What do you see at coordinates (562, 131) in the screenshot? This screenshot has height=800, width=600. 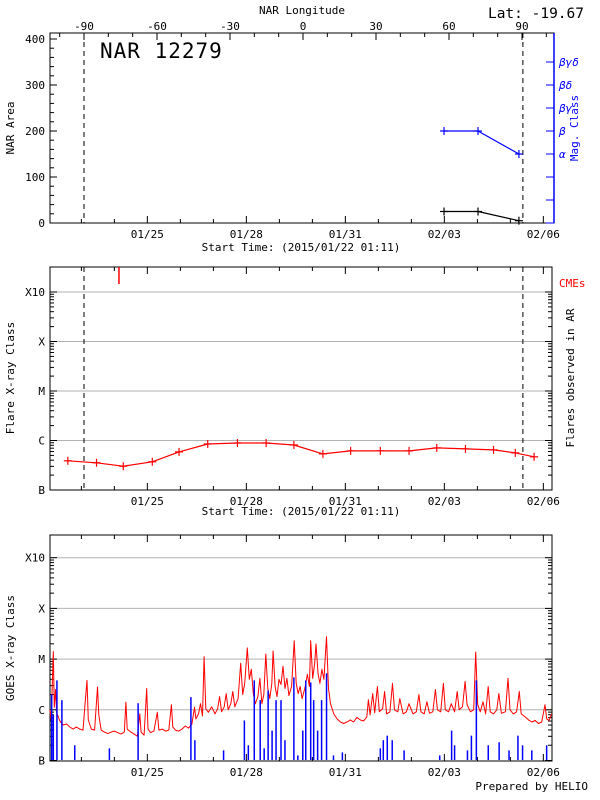 I see `mag-category-label: β` at bounding box center [562, 131].